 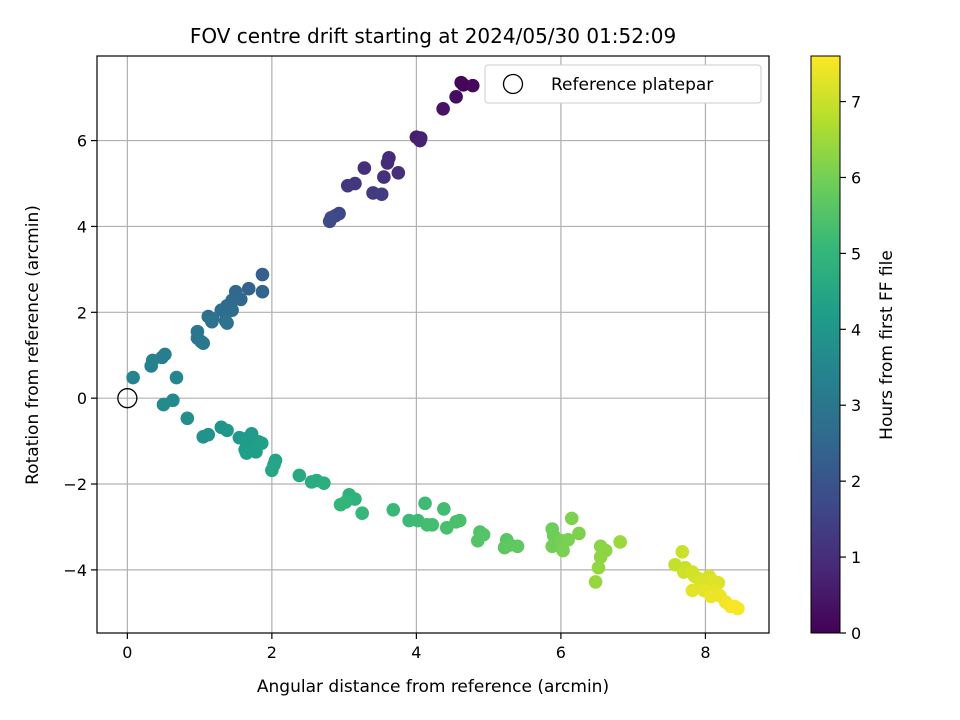 I want to click on colorbar-gradient, so click(x=825, y=344).